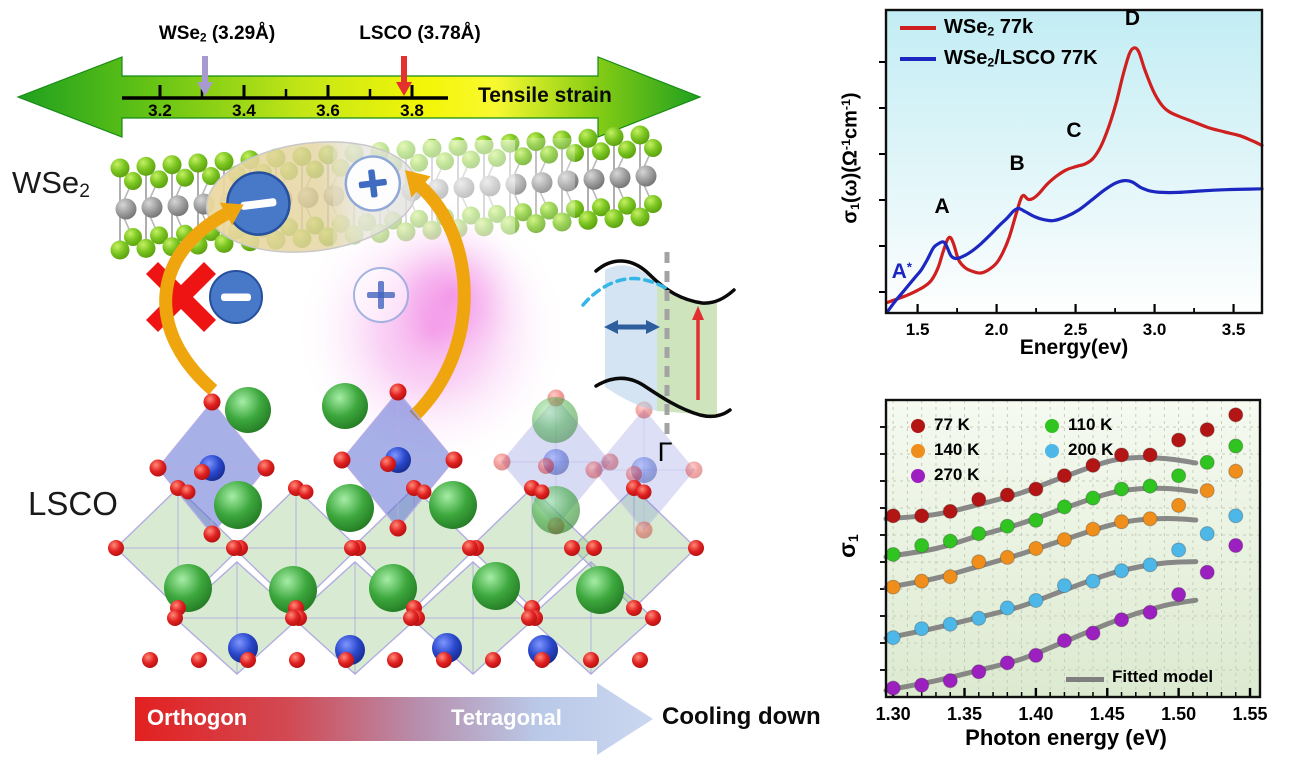 The width and height of the screenshot is (1290, 764). What do you see at coordinates (440, 301) in the screenshot?
I see `transfer-arrow-right` at bounding box center [440, 301].